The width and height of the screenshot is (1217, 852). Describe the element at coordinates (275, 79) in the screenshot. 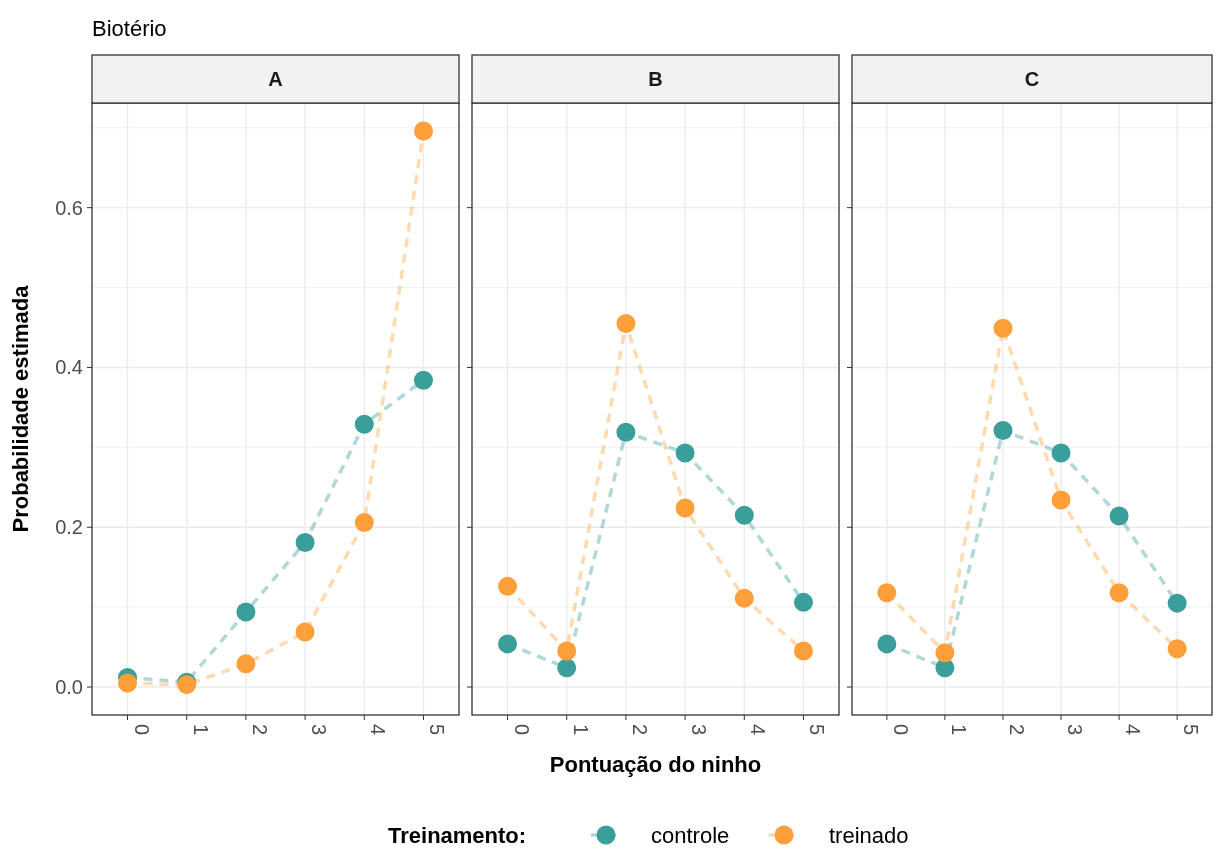

I see `chart-title: A` at that location.